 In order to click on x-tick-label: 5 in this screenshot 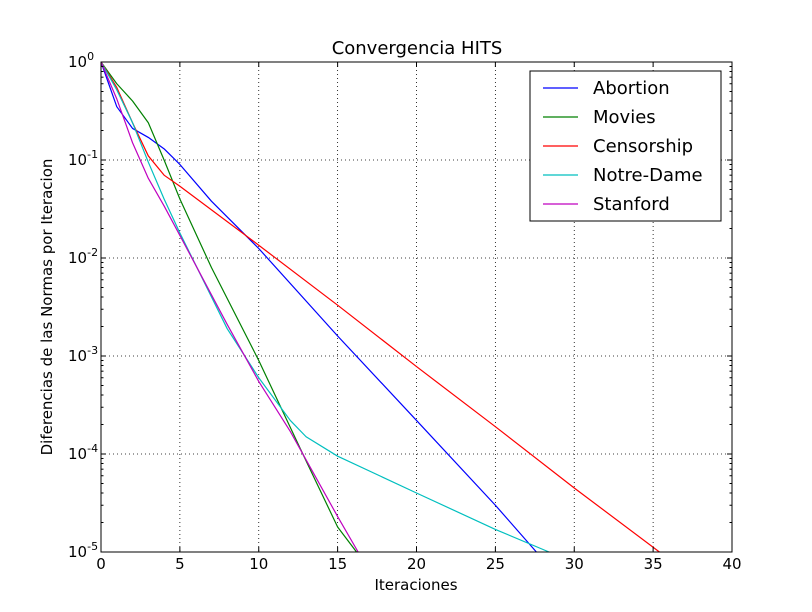, I will do `click(180, 564)`.